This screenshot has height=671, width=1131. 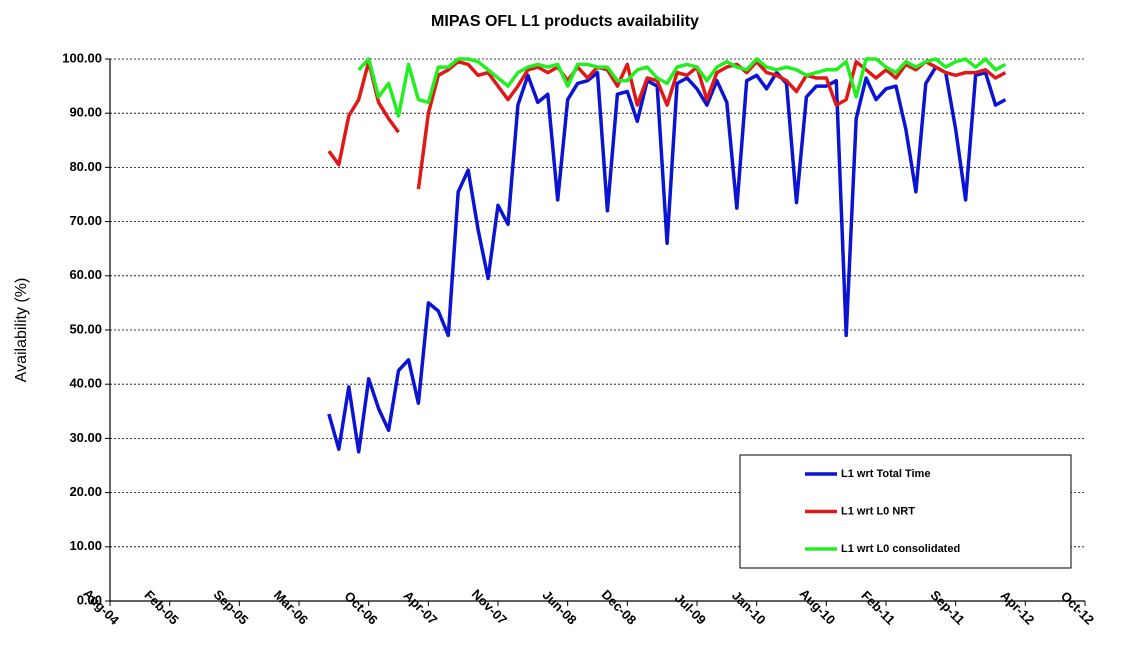 I want to click on x-tick-label: Mar-06, so click(x=291, y=607).